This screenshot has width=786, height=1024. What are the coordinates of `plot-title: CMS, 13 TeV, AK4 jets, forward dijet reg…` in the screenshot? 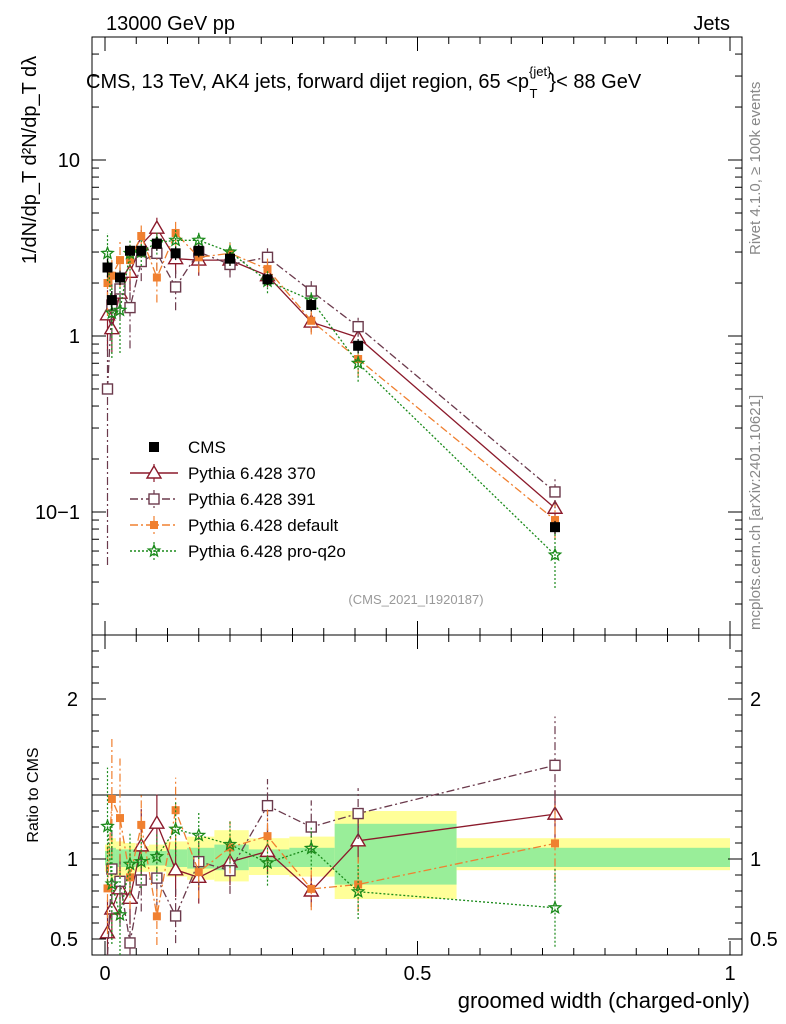 It's located at (364, 82).